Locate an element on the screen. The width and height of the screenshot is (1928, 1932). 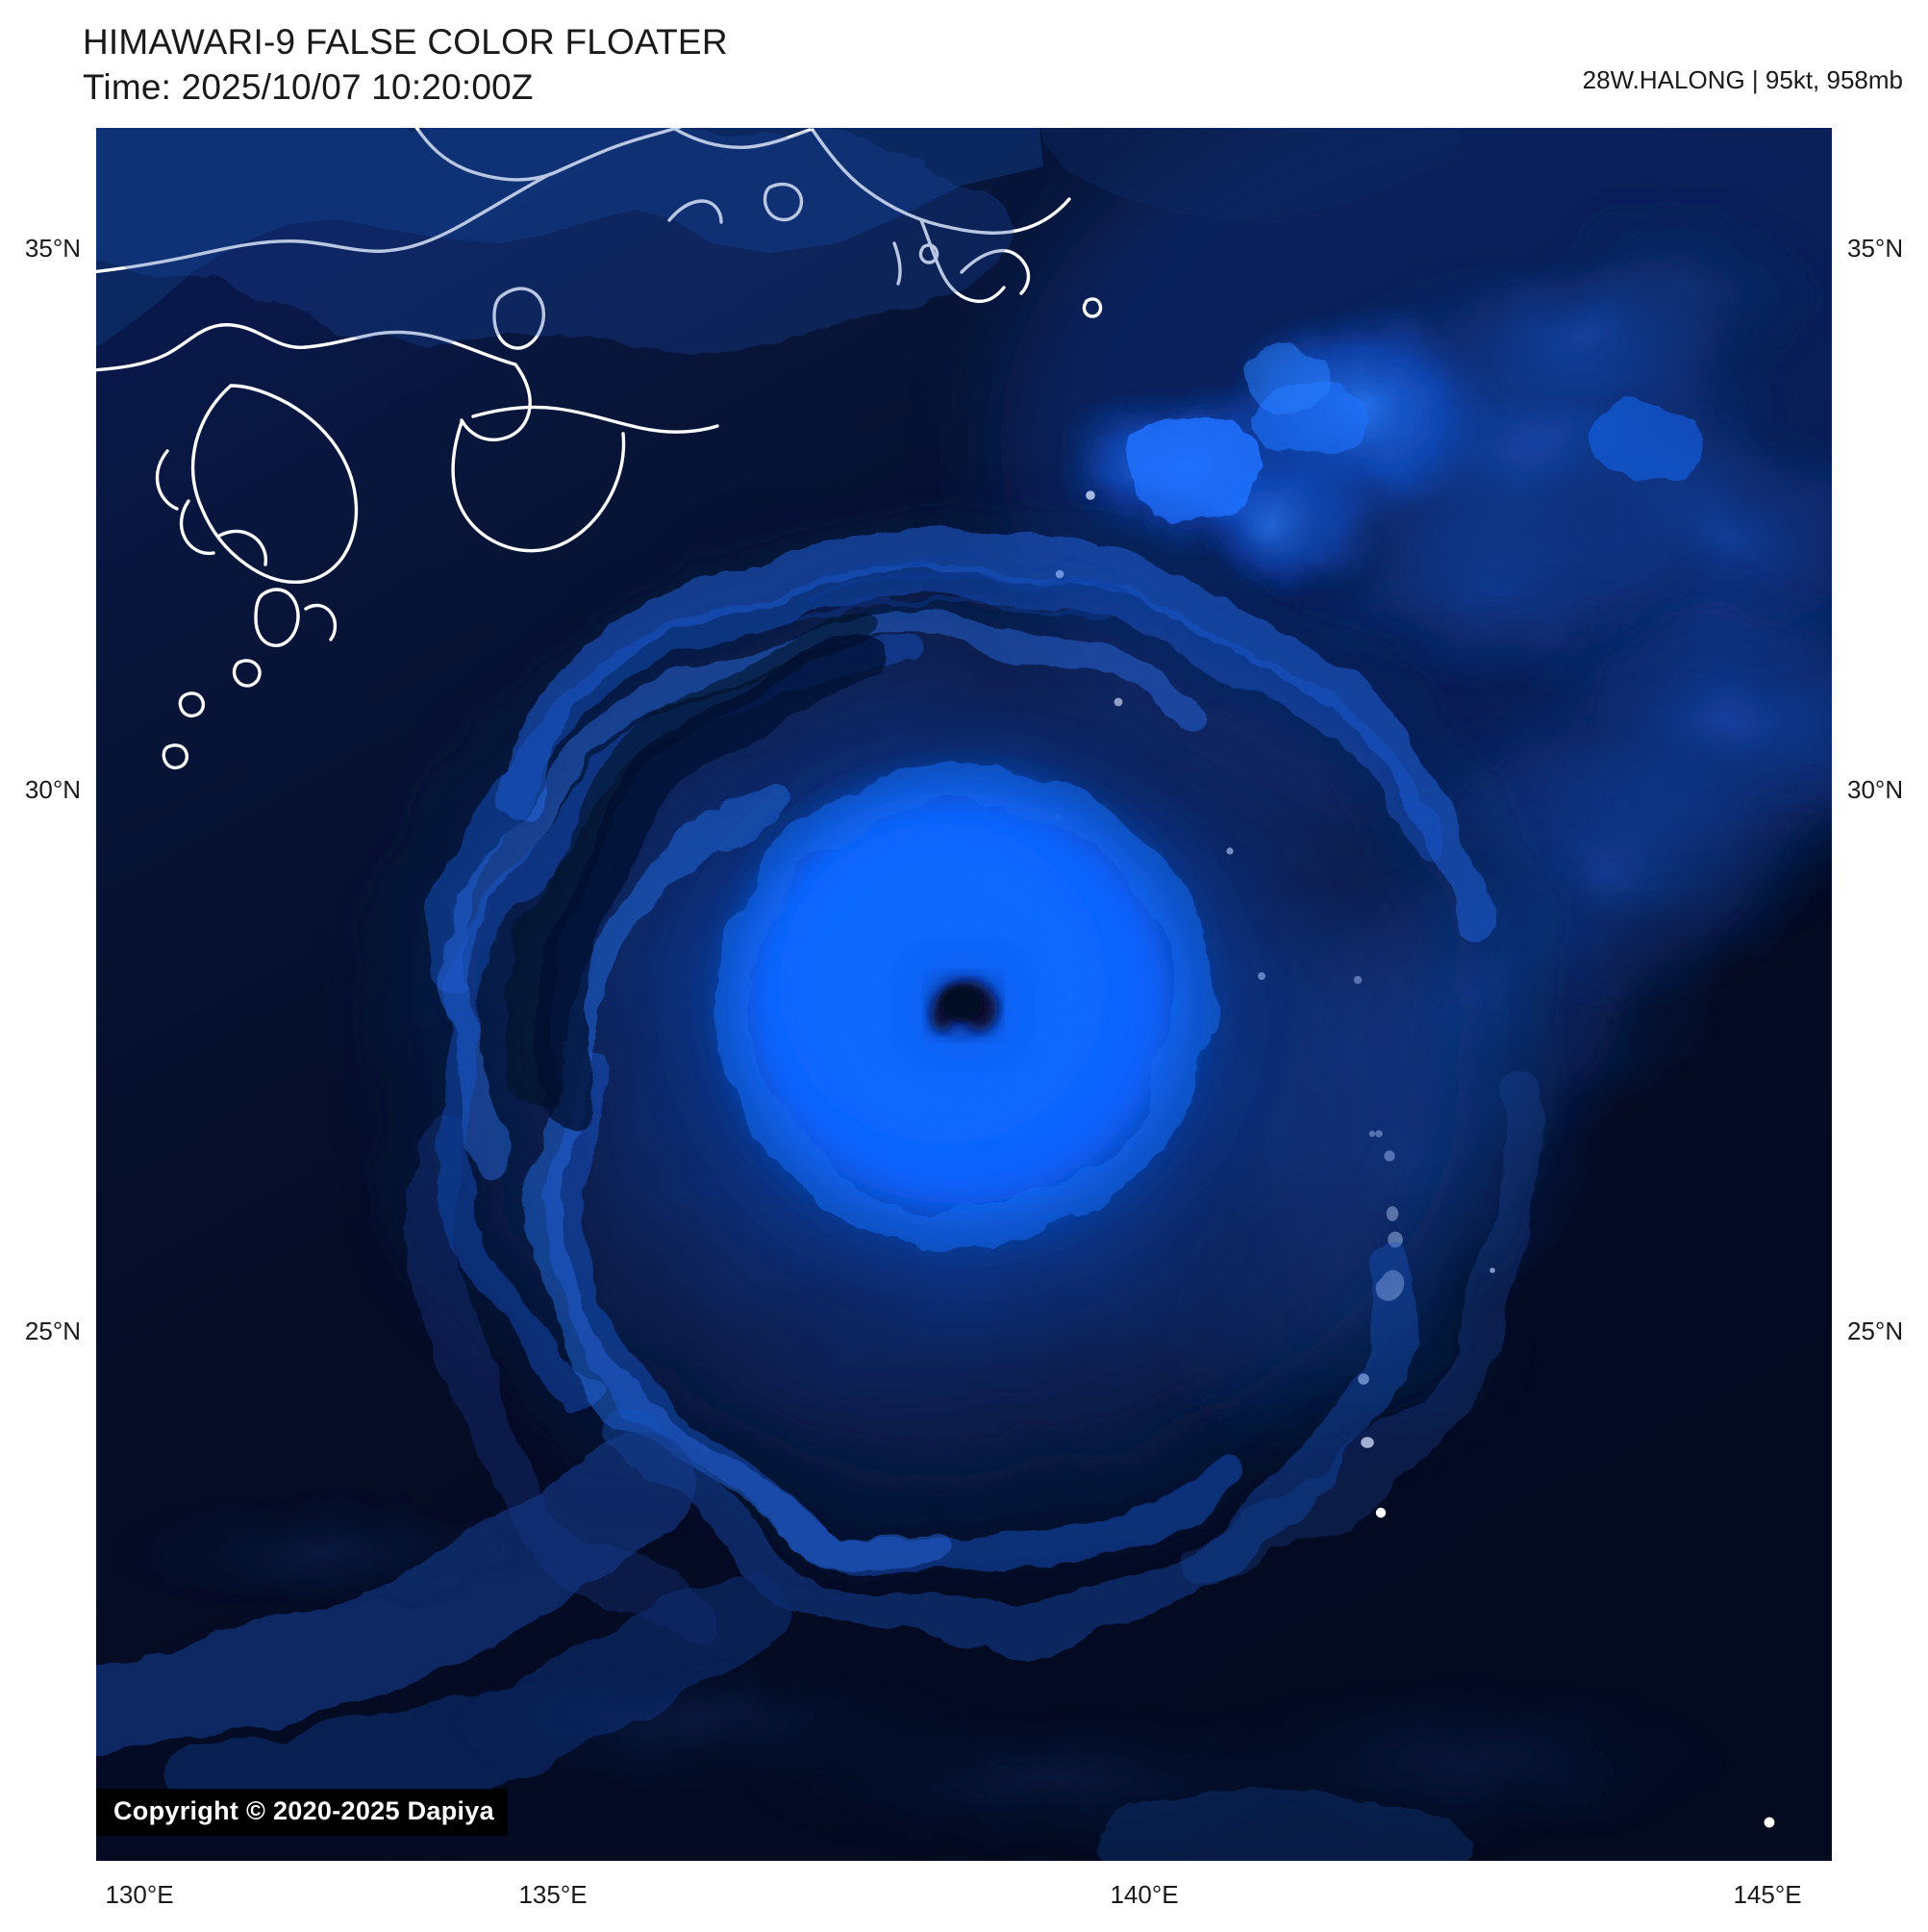
cirrus-shear-lines is located at coordinates (964, 593).